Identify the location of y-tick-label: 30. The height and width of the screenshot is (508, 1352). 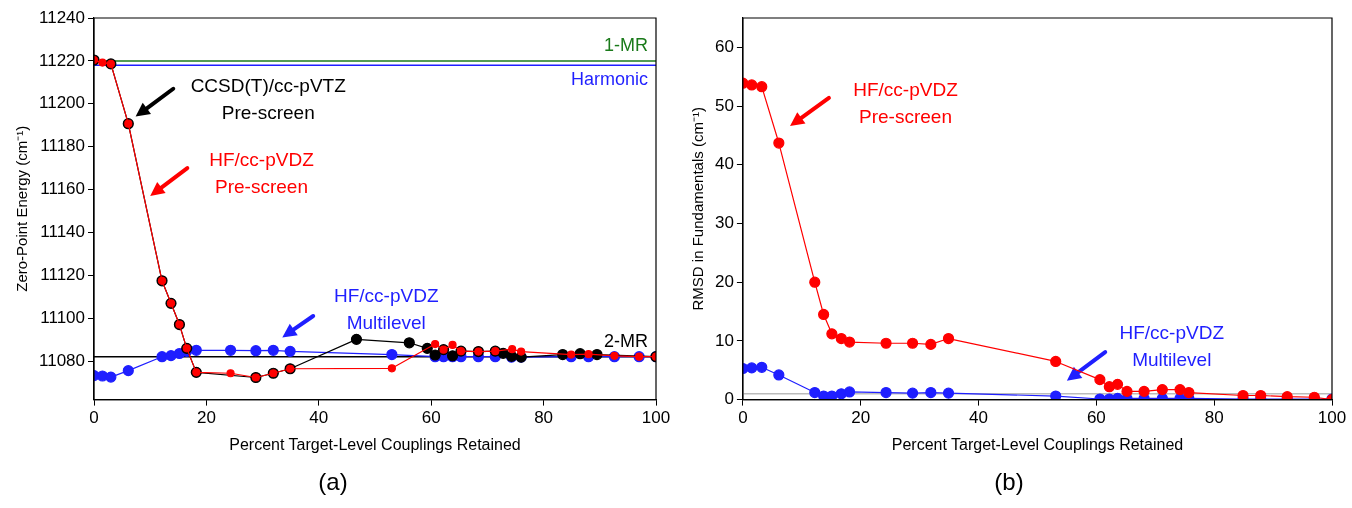
(724, 223).